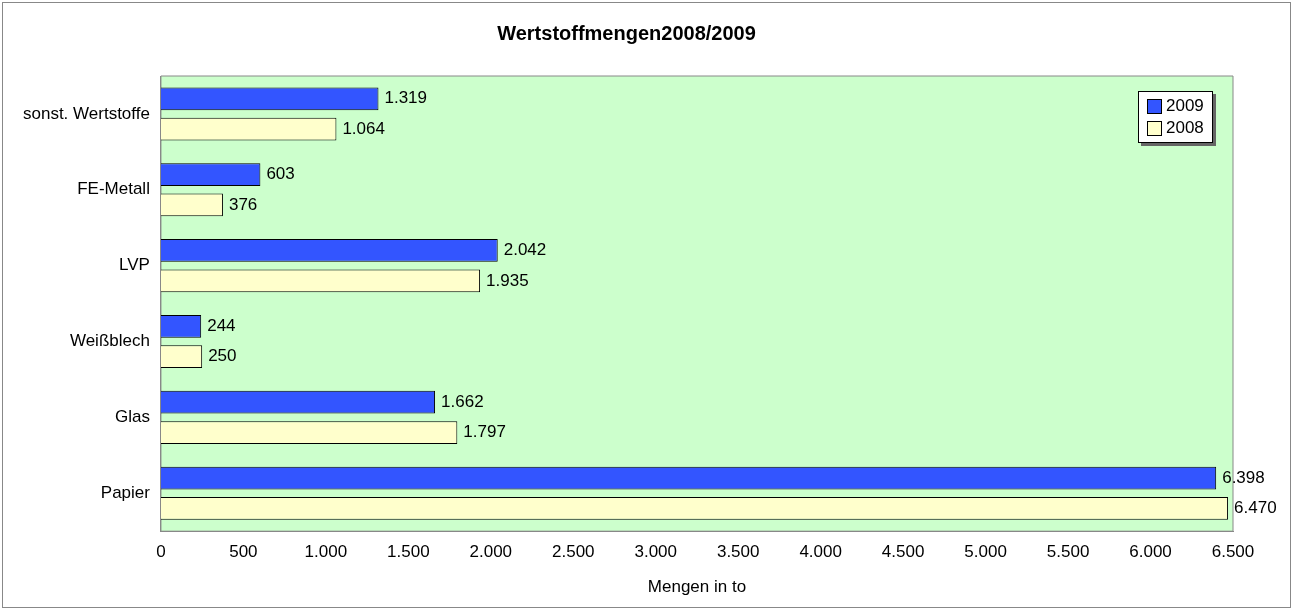  I want to click on x-tick-label: 500, so click(243, 552).